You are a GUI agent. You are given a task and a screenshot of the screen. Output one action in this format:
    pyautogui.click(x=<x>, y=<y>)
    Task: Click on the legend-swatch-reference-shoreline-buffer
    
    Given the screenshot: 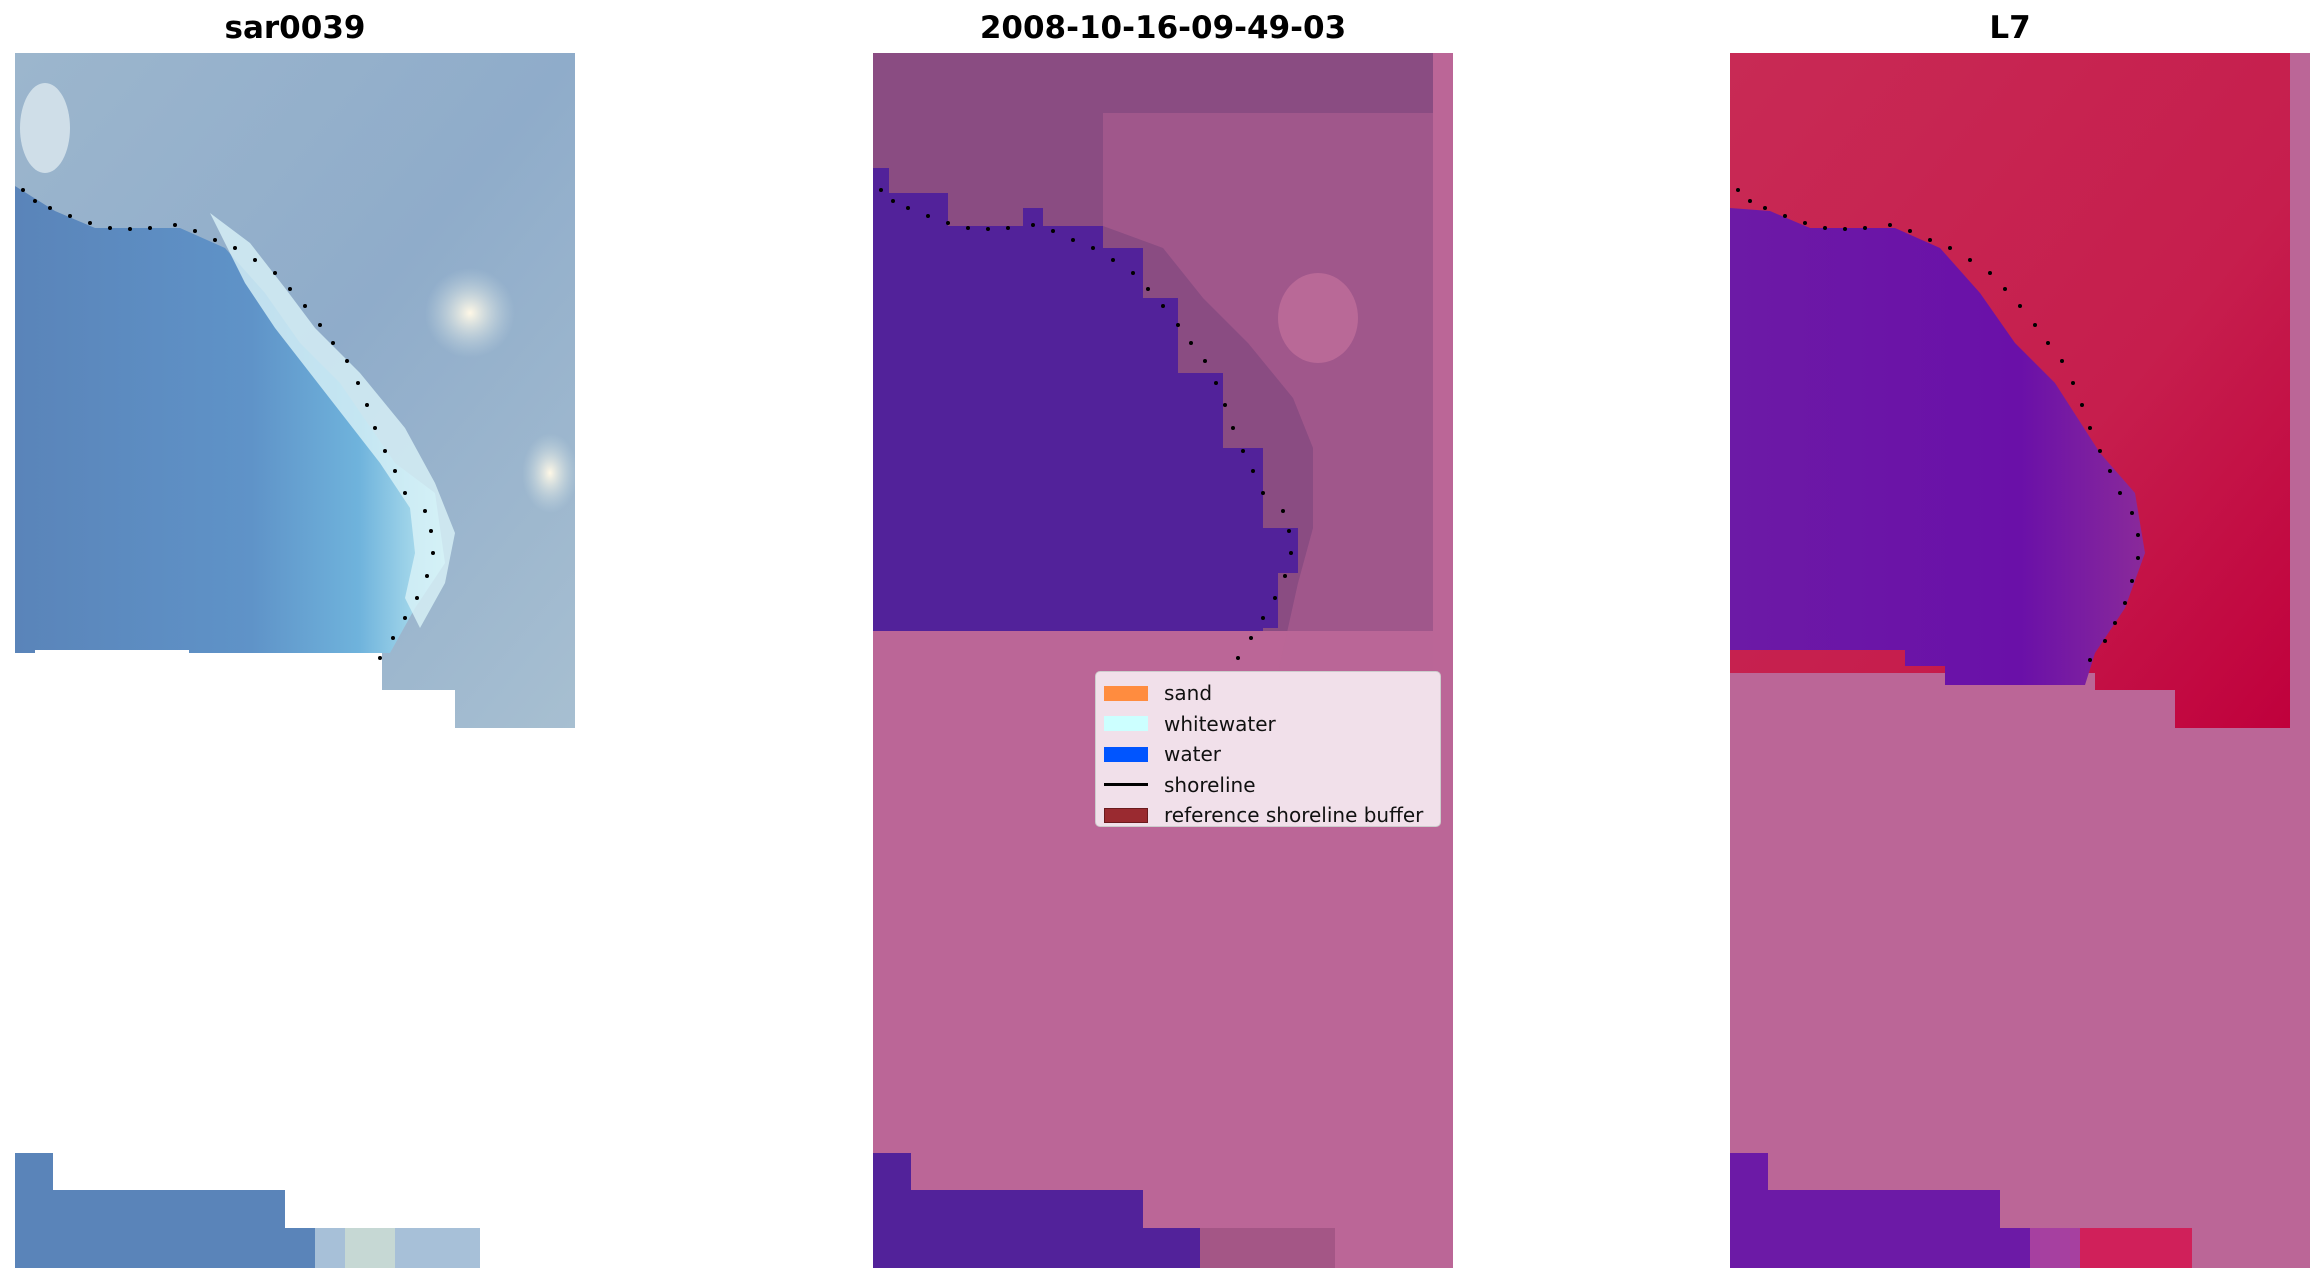 What is the action you would take?
    pyautogui.click(x=1126, y=815)
    